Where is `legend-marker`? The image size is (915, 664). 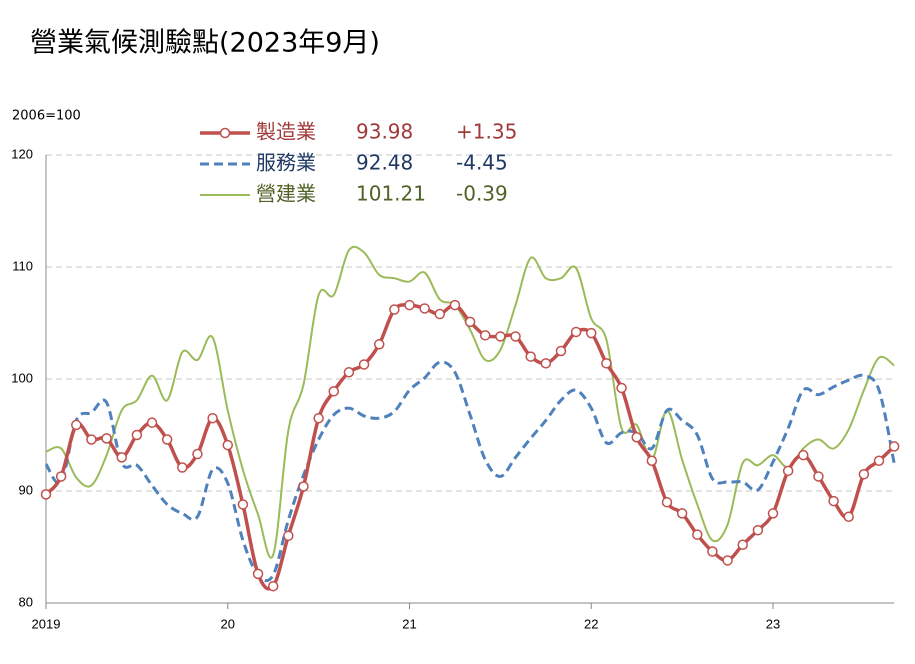 legend-marker is located at coordinates (225, 133).